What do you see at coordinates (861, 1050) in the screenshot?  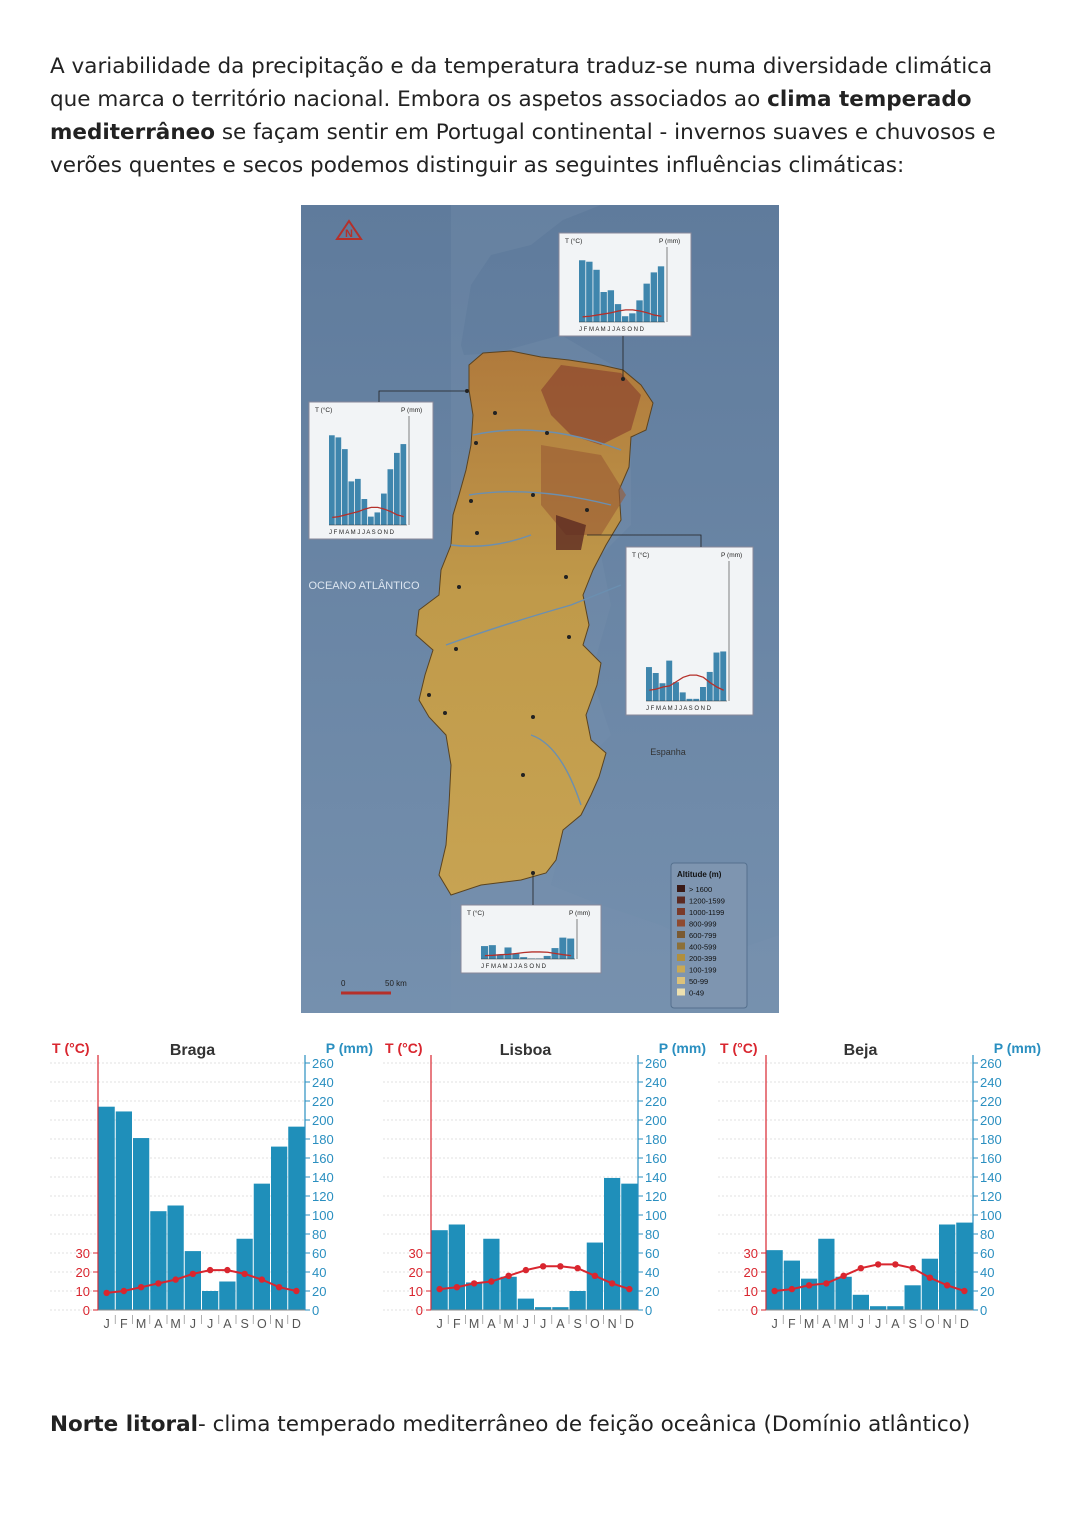 I see `chart-title: Beja` at bounding box center [861, 1050].